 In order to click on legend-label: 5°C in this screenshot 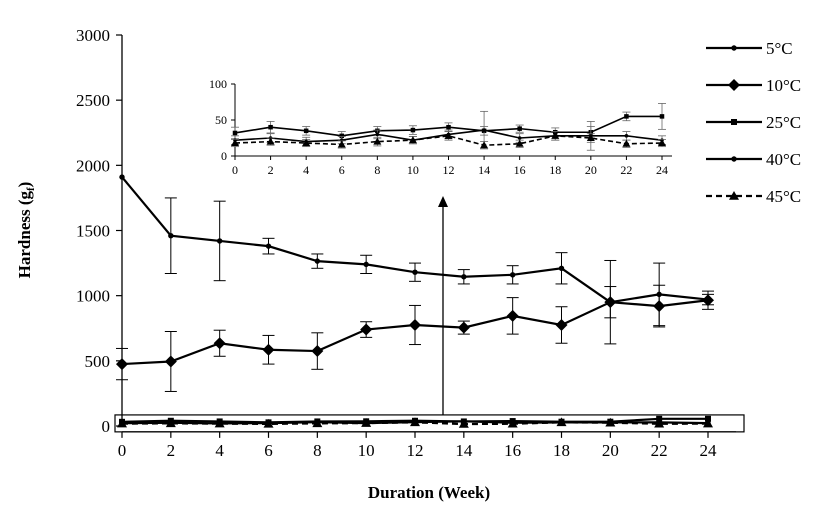, I will do `click(779, 48)`.